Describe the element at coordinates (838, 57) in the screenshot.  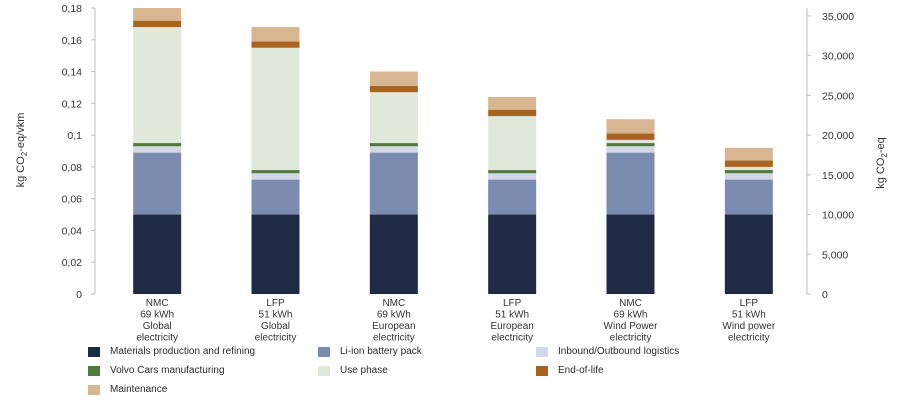
I see `right-tick-label: 30,000` at that location.